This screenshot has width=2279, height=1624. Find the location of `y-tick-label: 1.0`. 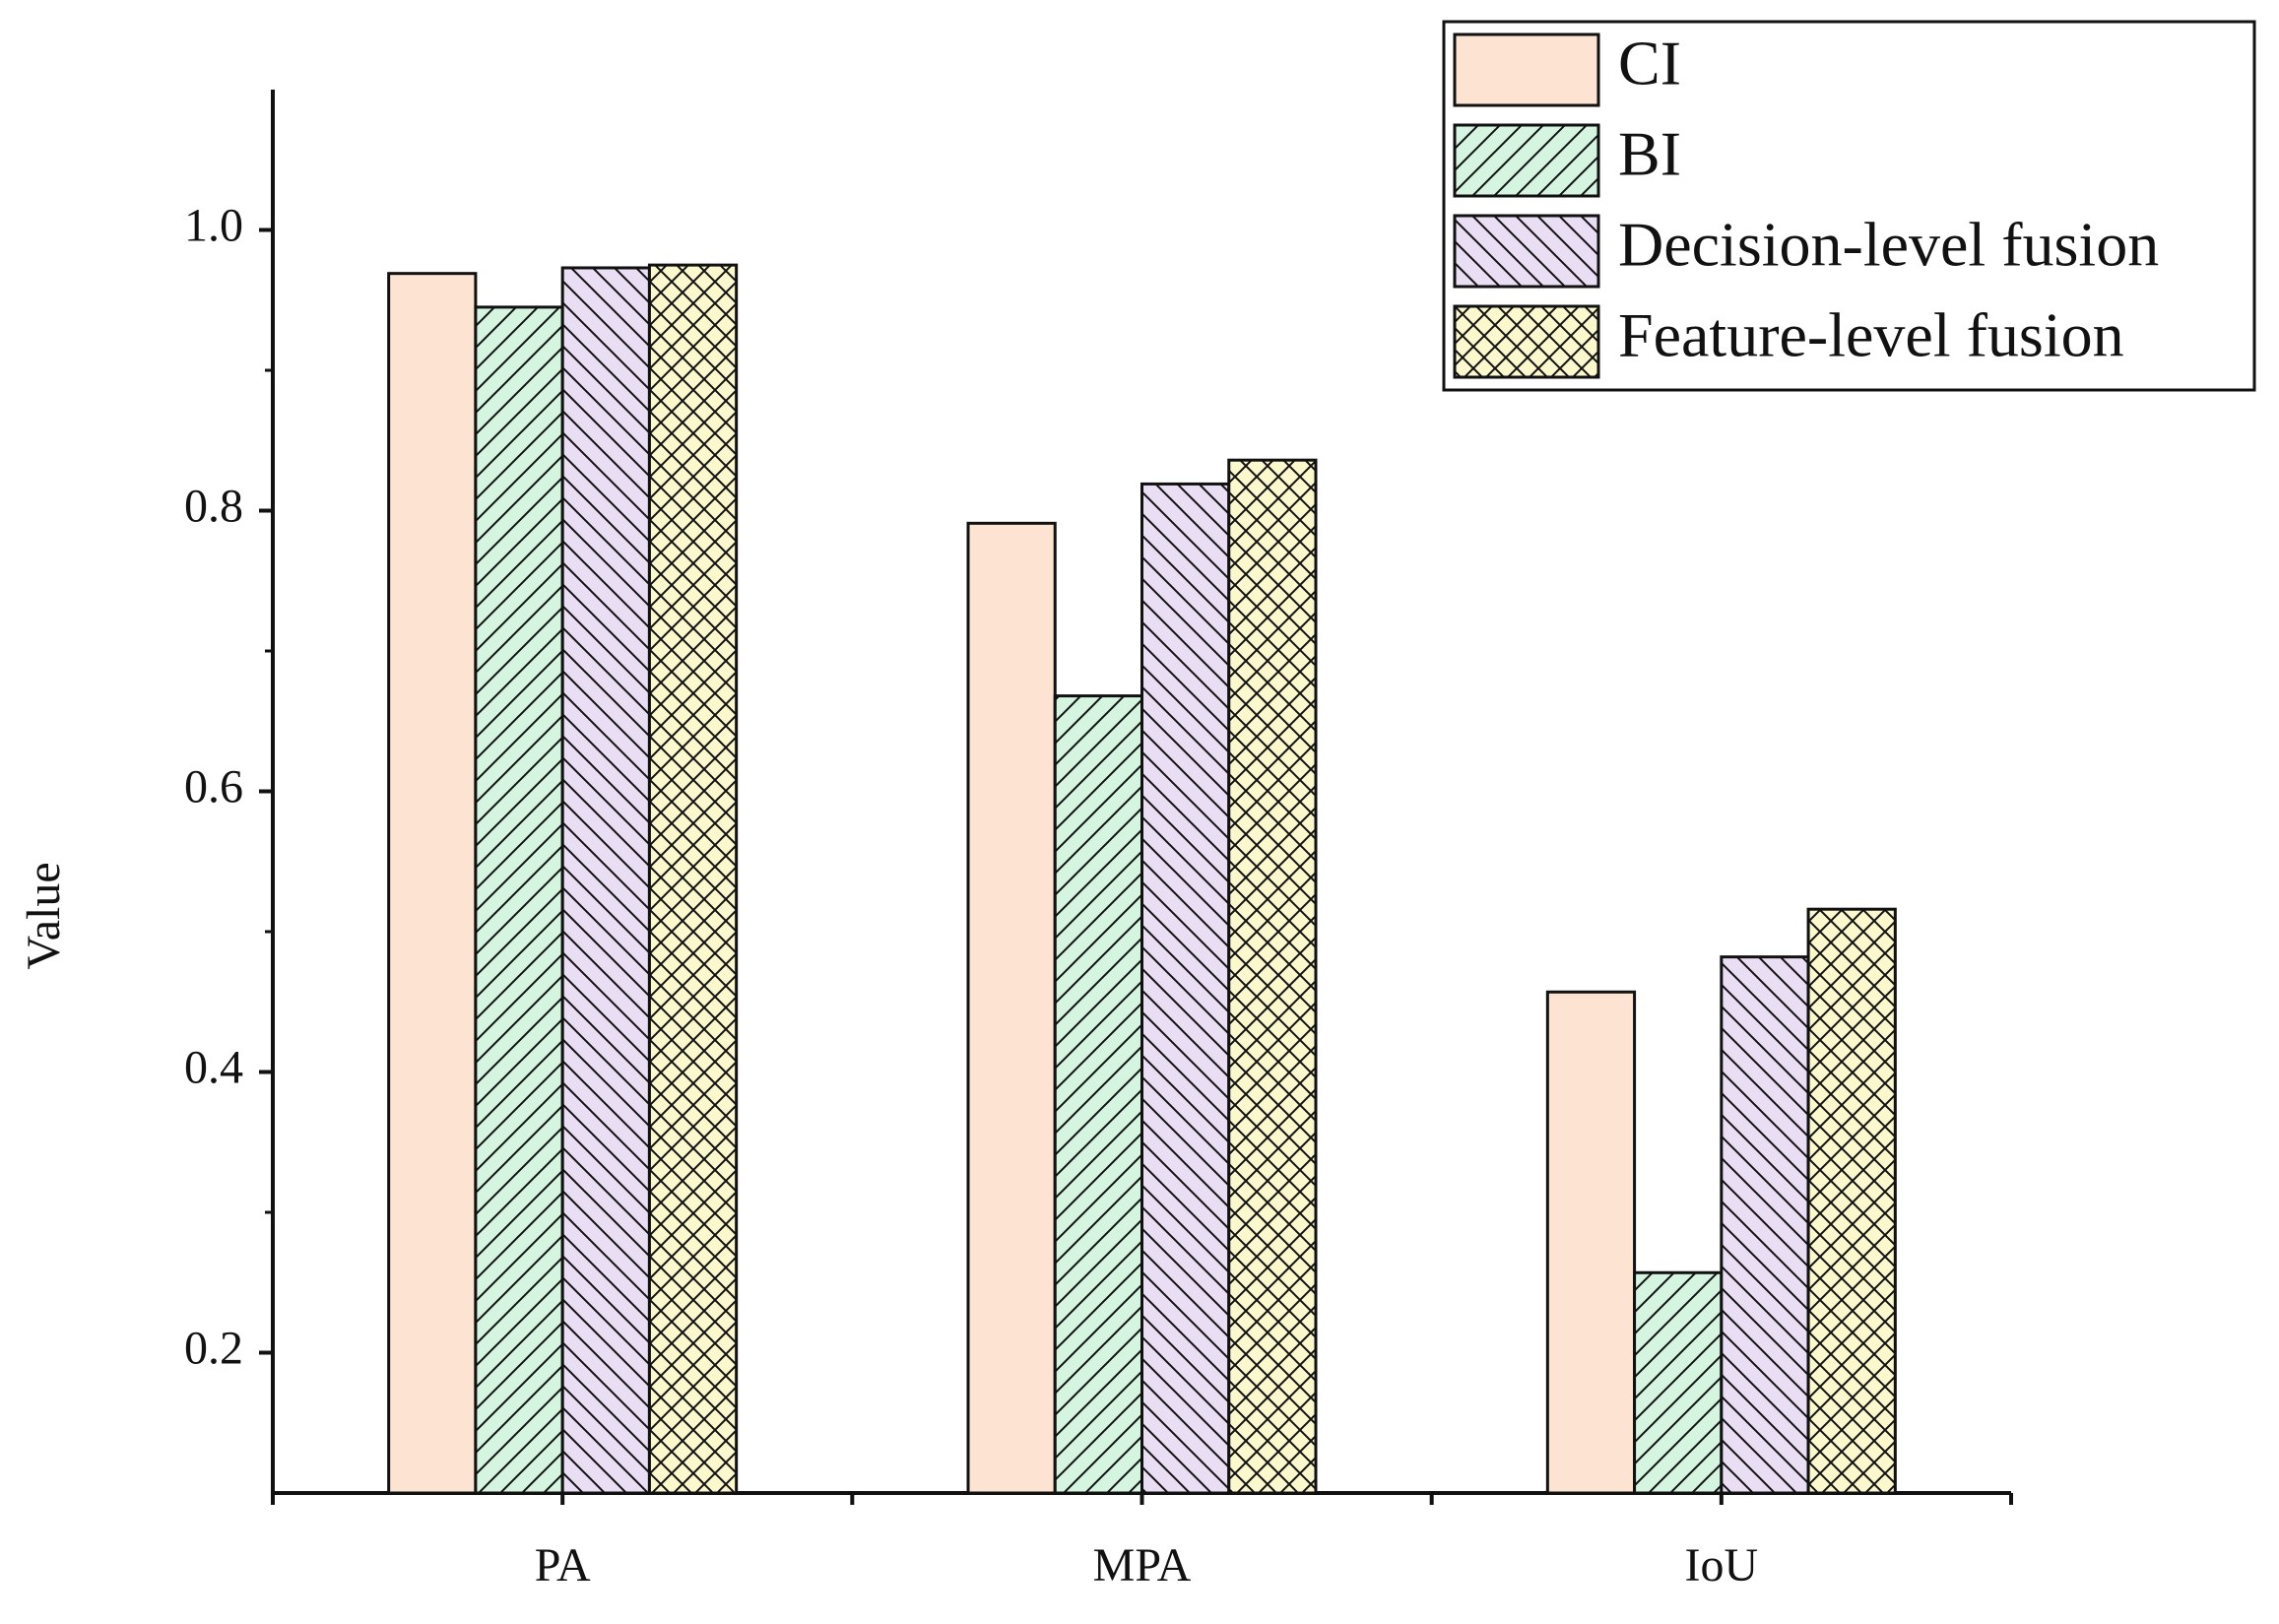

y-tick-label: 1.0 is located at coordinates (214, 226).